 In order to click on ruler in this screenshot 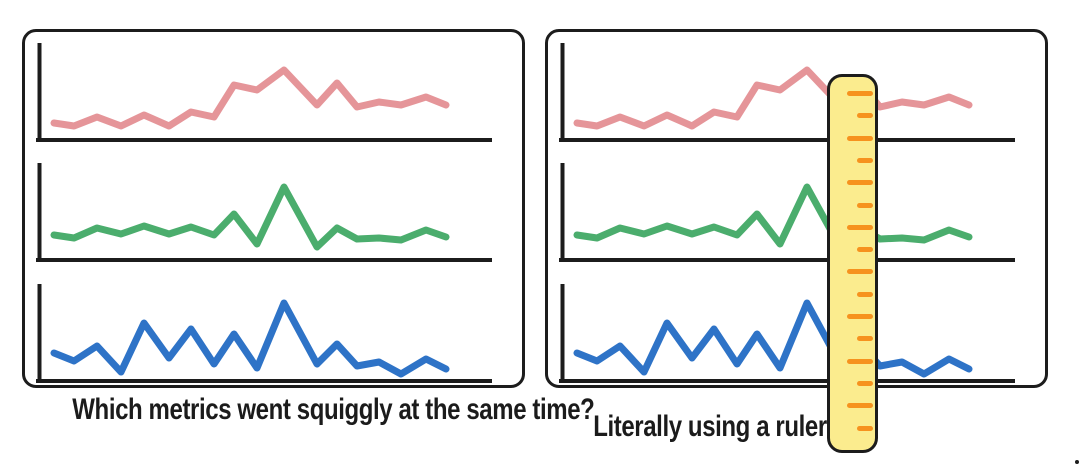, I will do `click(852, 263)`.